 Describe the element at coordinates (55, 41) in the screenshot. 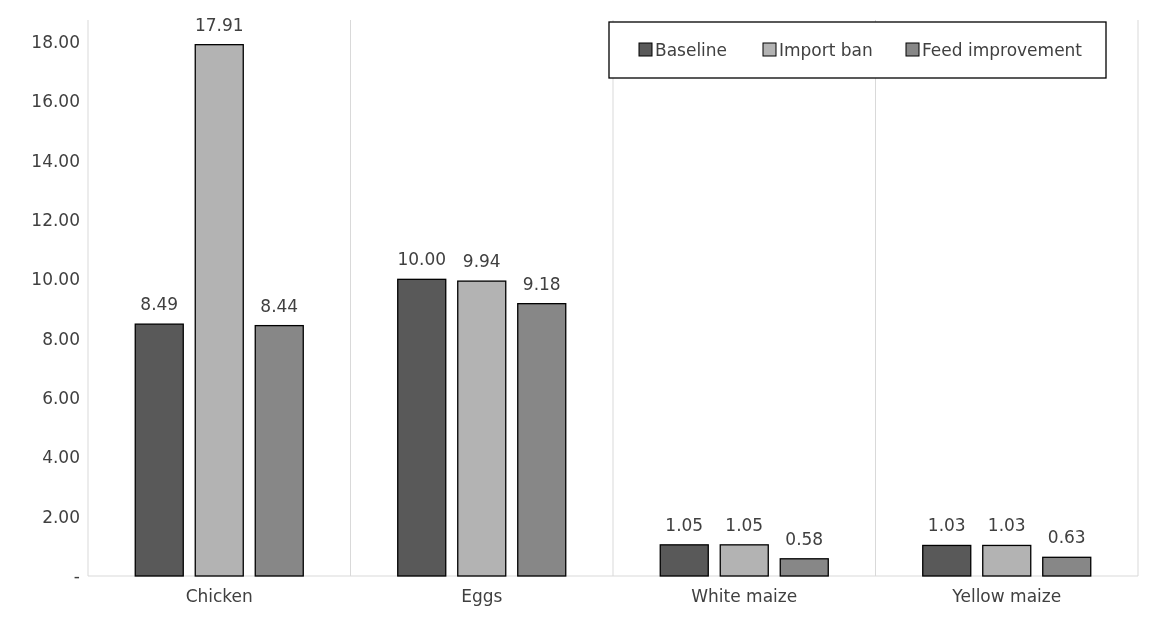

I see `y-tick-label: 18.00` at that location.